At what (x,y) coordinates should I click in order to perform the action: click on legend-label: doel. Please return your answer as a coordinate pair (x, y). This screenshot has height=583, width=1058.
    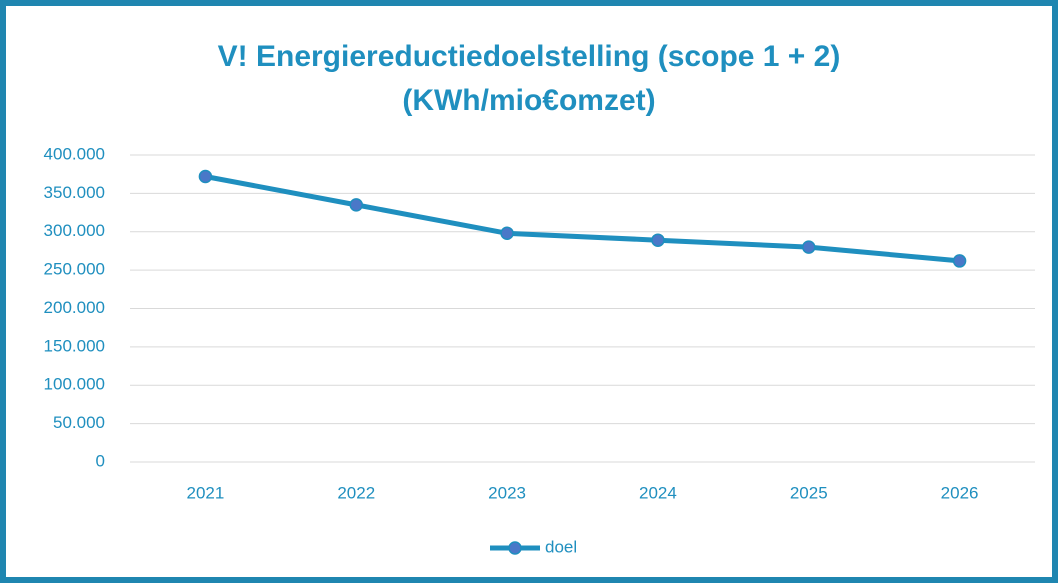
    Looking at the image, I should click on (561, 546).